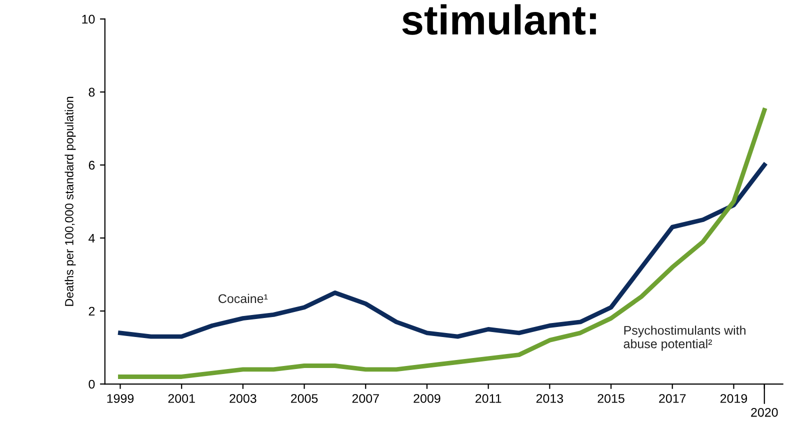 The height and width of the screenshot is (422, 807). What do you see at coordinates (365, 398) in the screenshot?
I see `x-tick-label: 2007` at bounding box center [365, 398].